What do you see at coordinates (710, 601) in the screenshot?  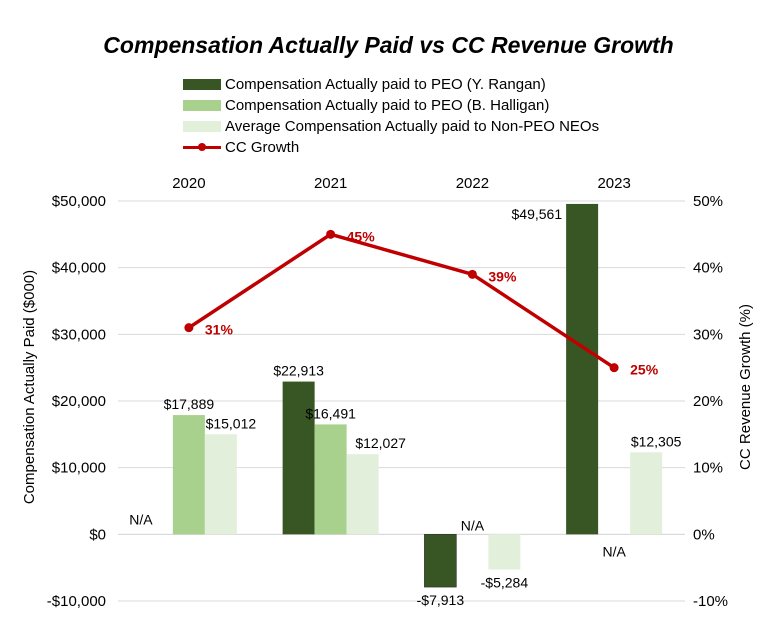 I see `y2-tick-label: -10%` at bounding box center [710, 601].